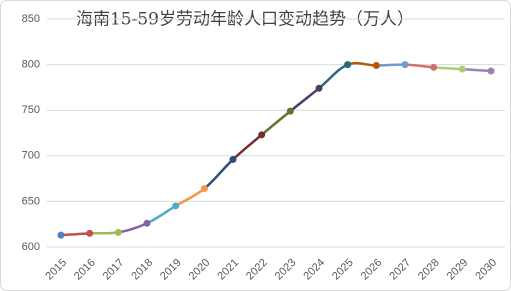 This screenshot has height=291, width=511. Describe the element at coordinates (31, 247) in the screenshot. I see `y-tick-label: 600` at that location.